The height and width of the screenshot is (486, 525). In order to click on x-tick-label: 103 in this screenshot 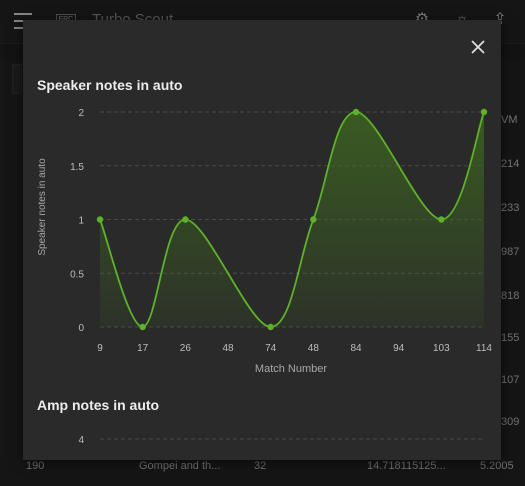, I will do `click(441, 348)`.